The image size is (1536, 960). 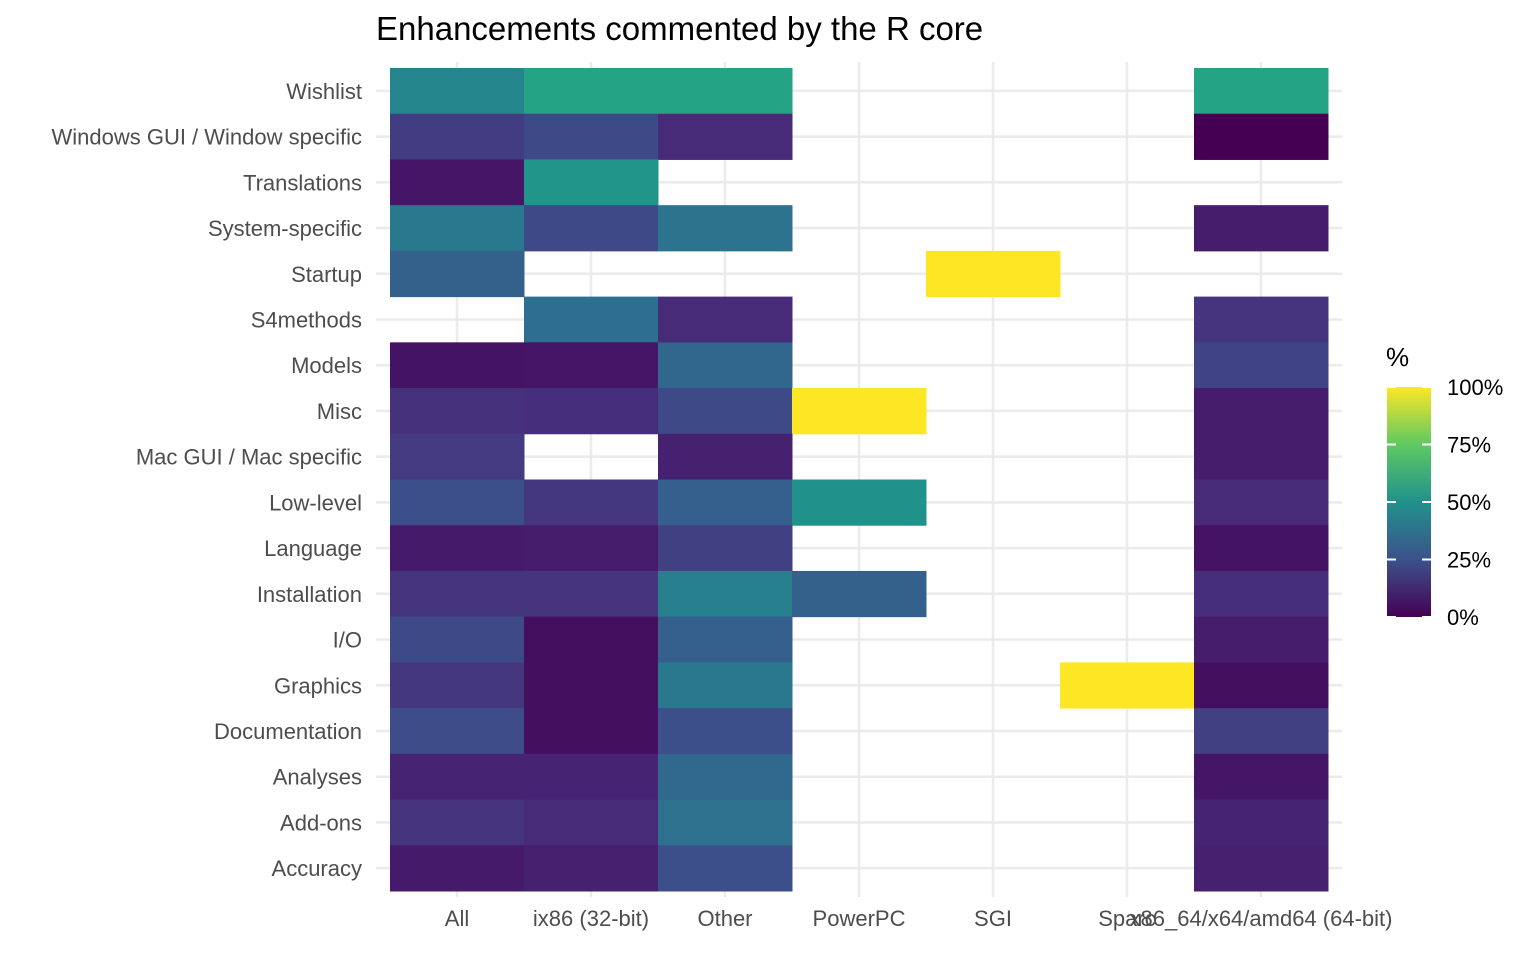 I want to click on legend-label: 75%, so click(x=1469, y=445).